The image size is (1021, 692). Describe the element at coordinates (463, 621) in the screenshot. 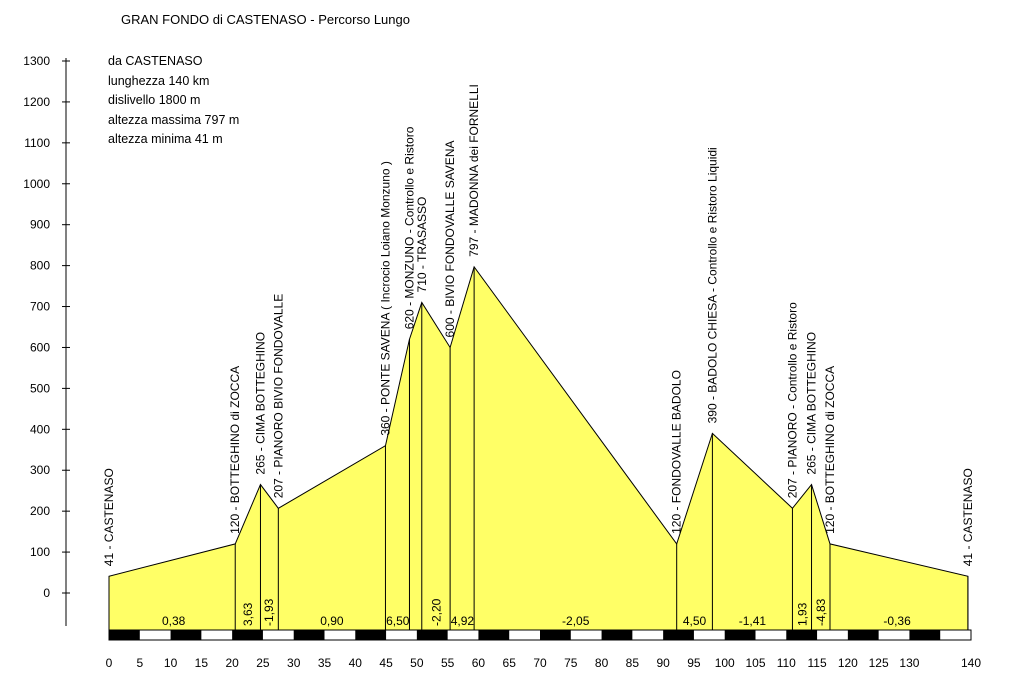

I see `gradient-label: 4,92` at that location.